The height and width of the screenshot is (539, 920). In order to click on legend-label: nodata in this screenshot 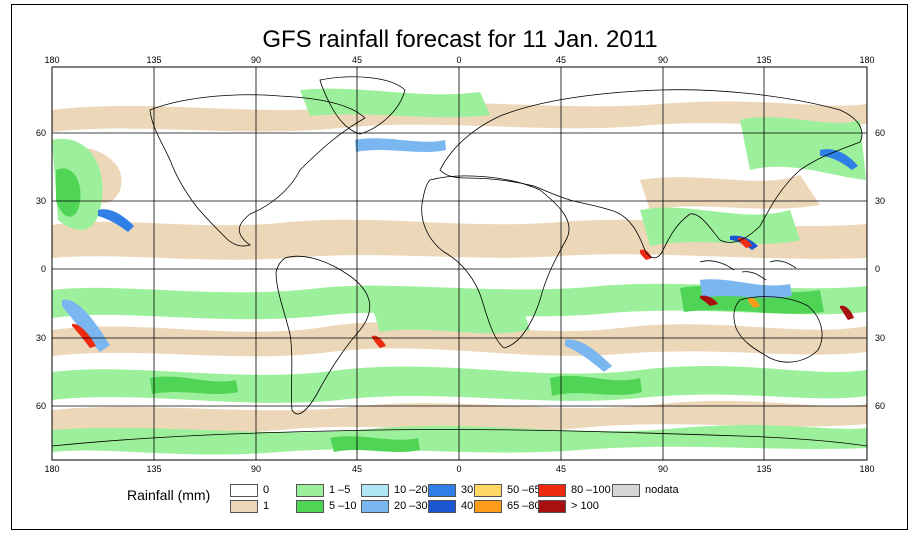, I will do `click(662, 490)`.